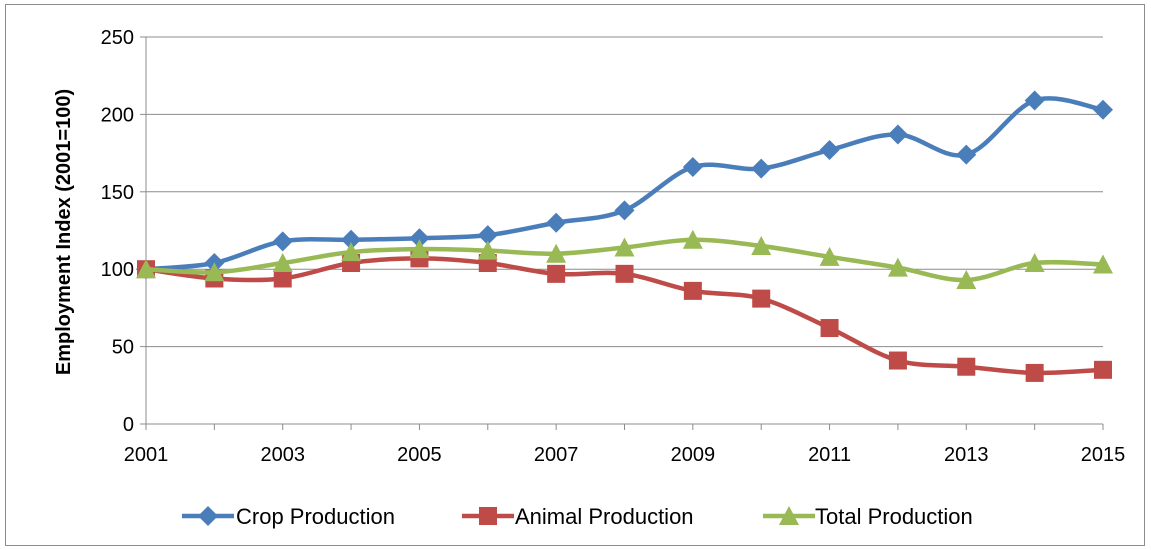 The width and height of the screenshot is (1151, 550). I want to click on x-tick-label: 2007, so click(556, 455).